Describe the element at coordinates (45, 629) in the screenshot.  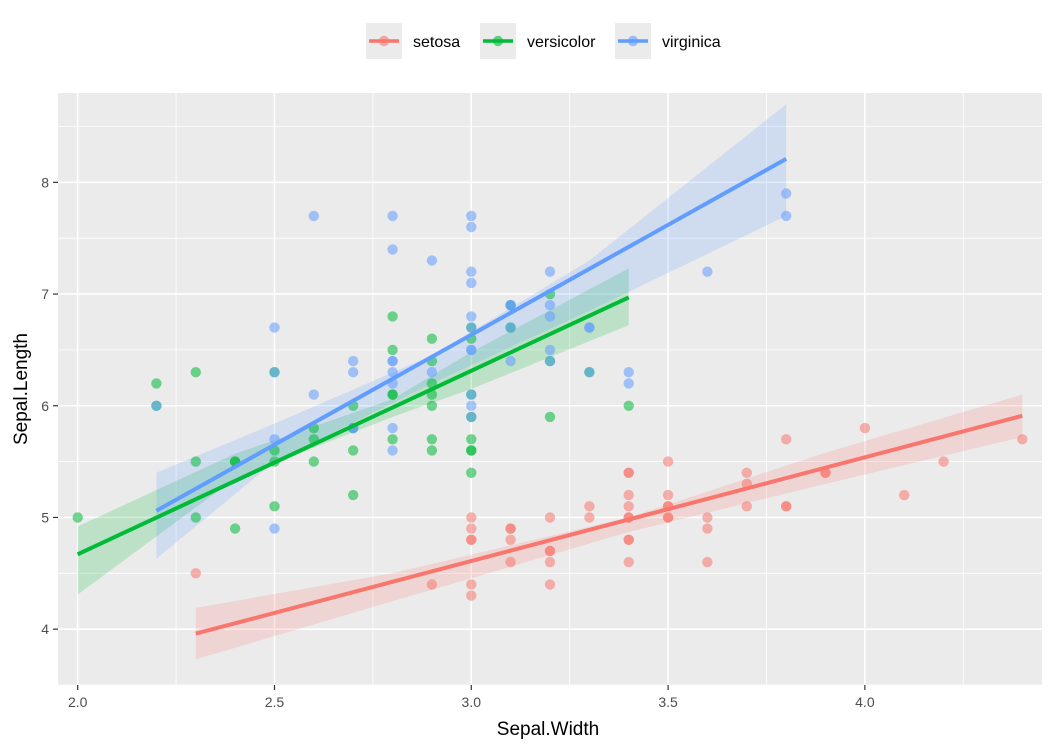
I see `y-tick-label: 4` at that location.